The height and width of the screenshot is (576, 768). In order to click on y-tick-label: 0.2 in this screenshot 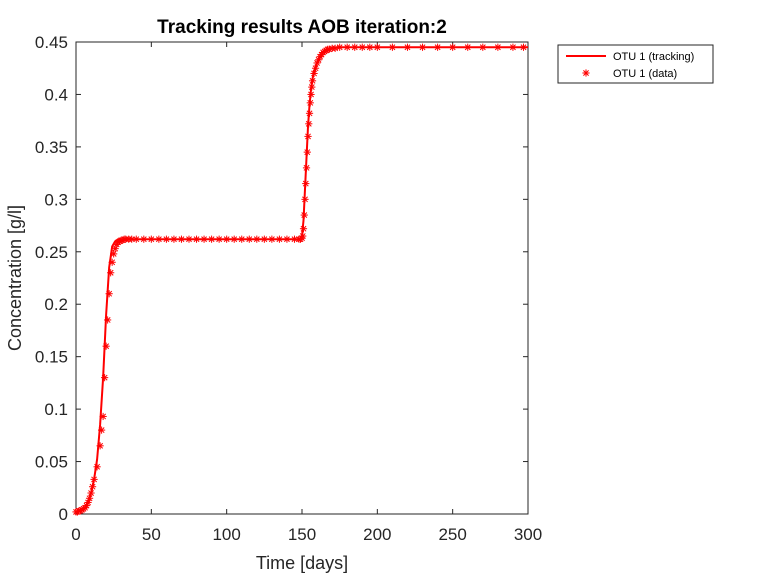, I will do `click(56, 304)`.